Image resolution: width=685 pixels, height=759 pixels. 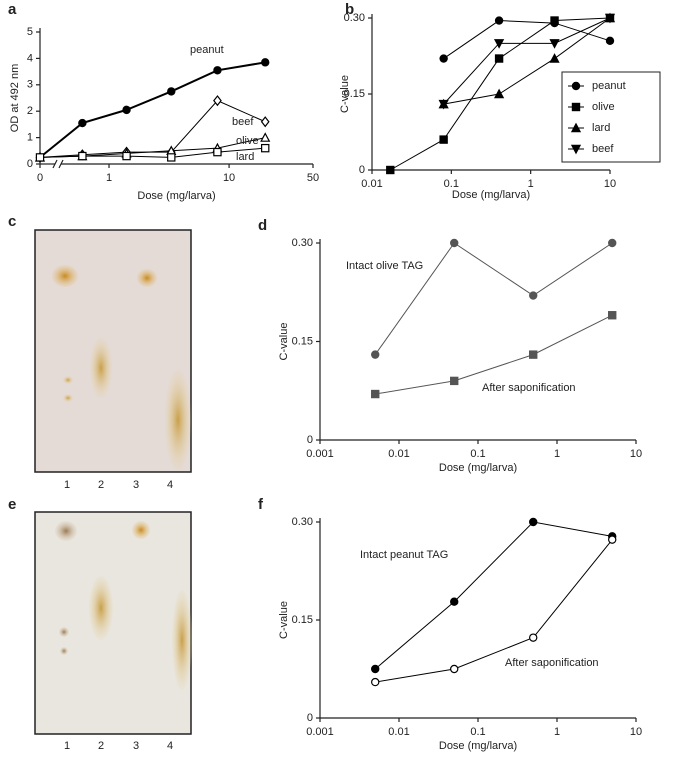 I want to click on series-label: olive, so click(x=247, y=141).